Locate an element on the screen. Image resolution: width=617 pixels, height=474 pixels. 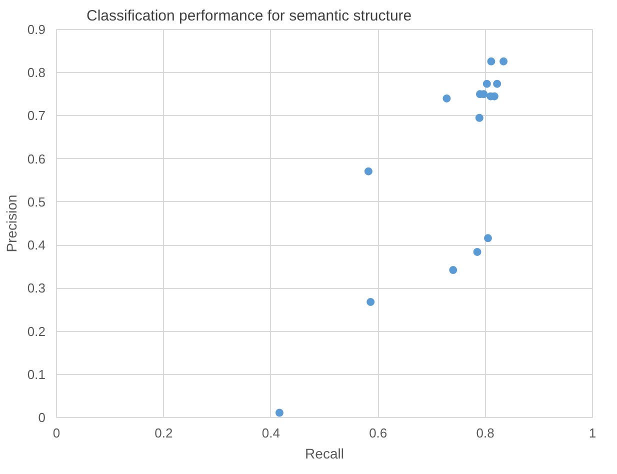
x-tick-label: 0.8 is located at coordinates (485, 433).